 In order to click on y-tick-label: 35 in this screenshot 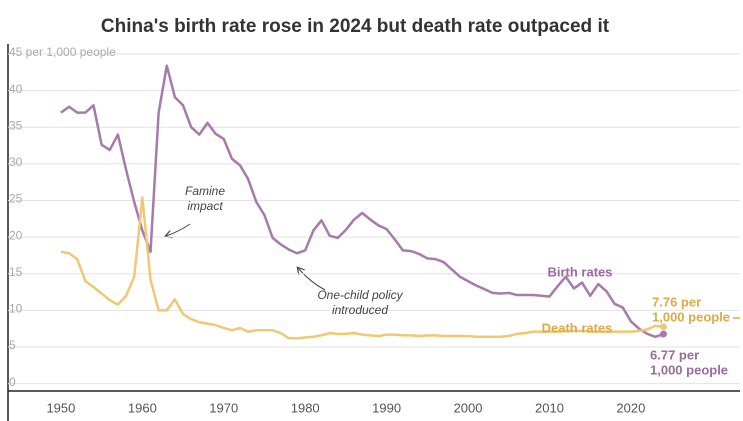, I will do `click(16, 125)`.